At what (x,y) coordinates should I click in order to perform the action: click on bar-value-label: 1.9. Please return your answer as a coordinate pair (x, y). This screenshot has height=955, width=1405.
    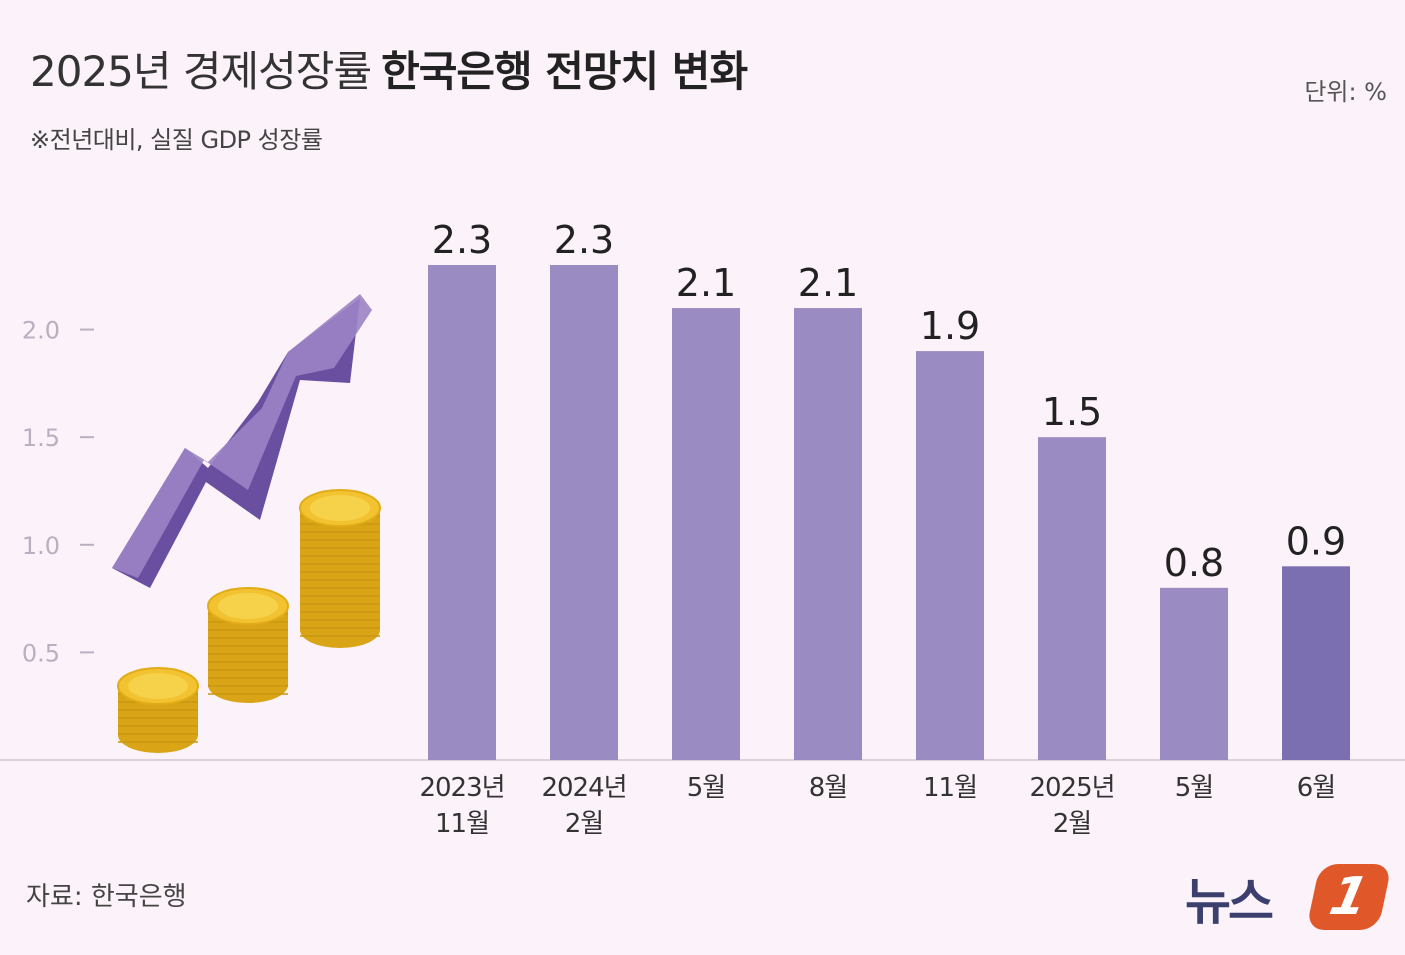
    Looking at the image, I should click on (950, 326).